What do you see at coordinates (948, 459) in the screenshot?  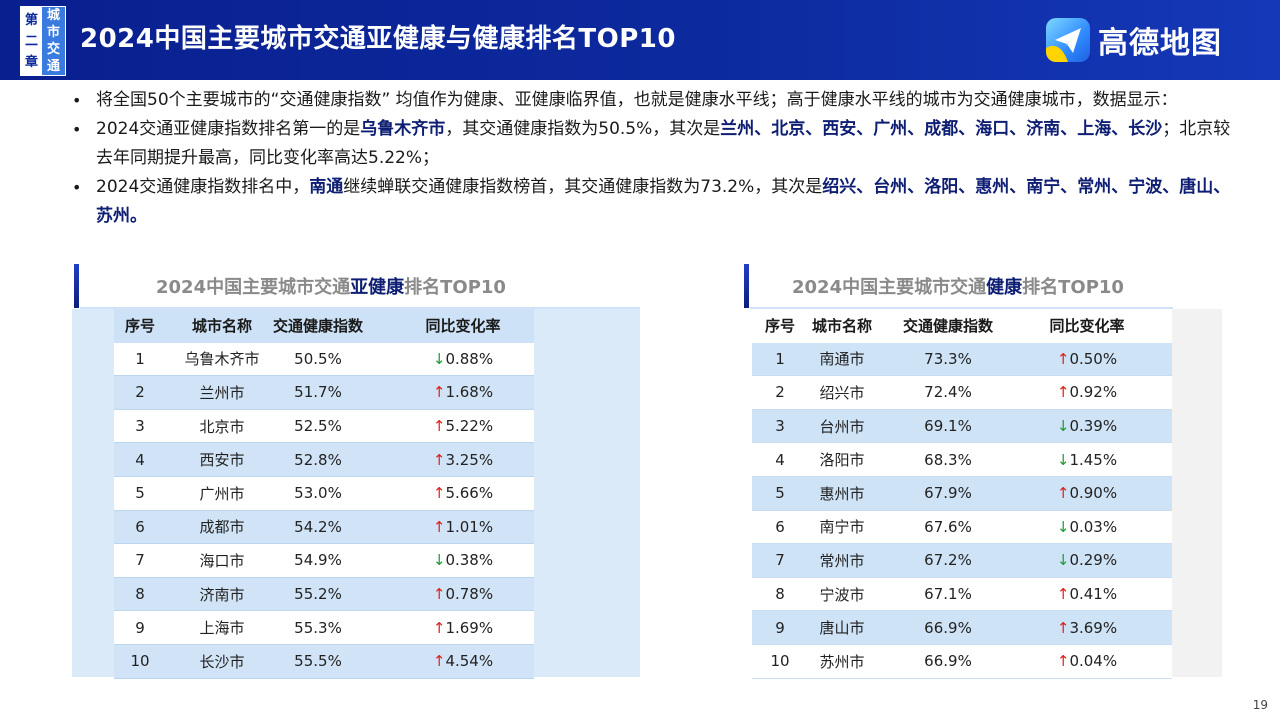 I see `index-cell: 68.3%` at bounding box center [948, 459].